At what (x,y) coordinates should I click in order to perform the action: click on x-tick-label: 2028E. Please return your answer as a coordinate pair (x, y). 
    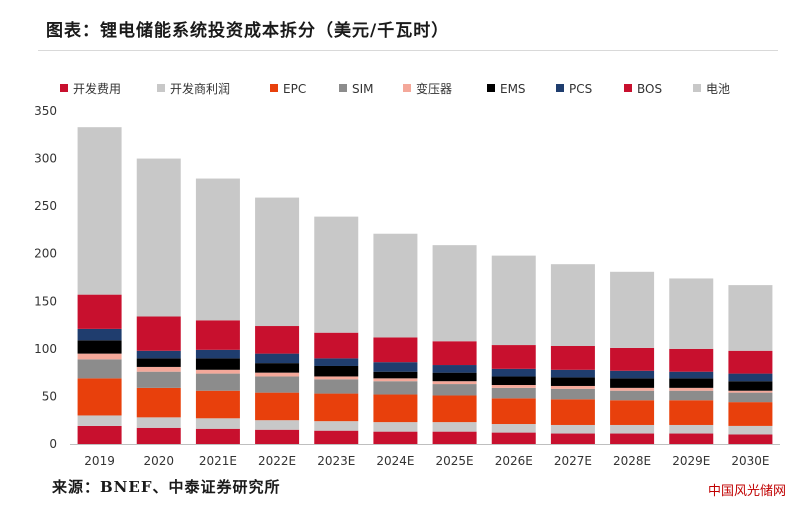
    Looking at the image, I should click on (632, 461).